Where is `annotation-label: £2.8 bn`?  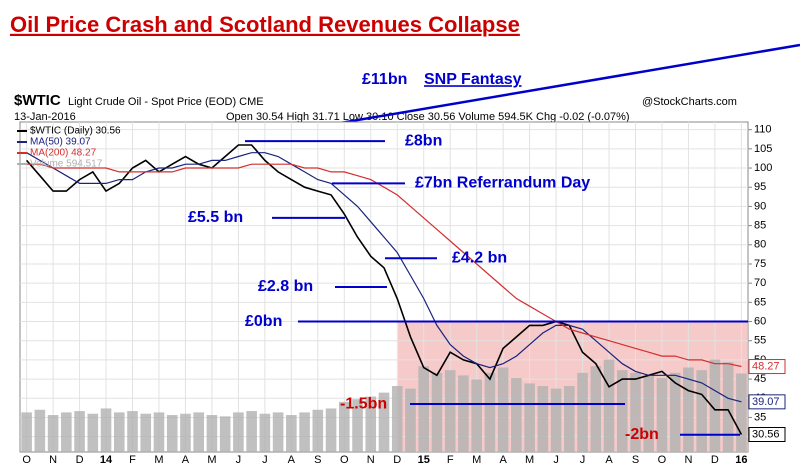
annotation-label: £2.8 bn is located at coordinates (285, 286).